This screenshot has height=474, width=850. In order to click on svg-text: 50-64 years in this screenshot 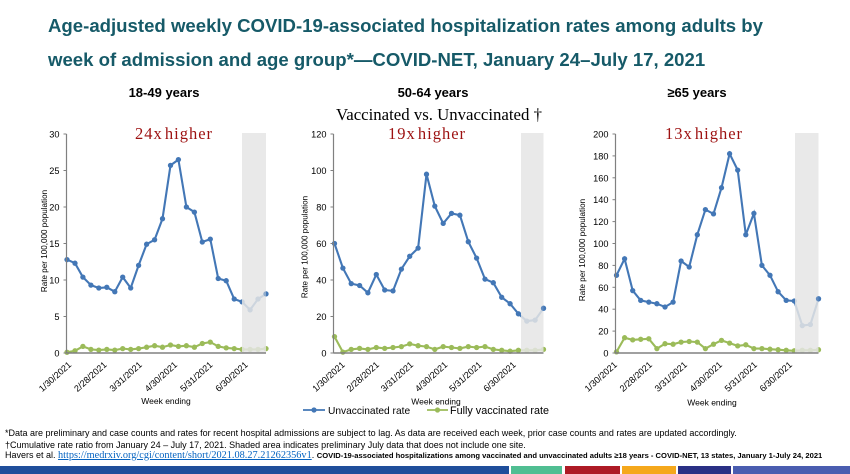, I will do `click(433, 92)`.